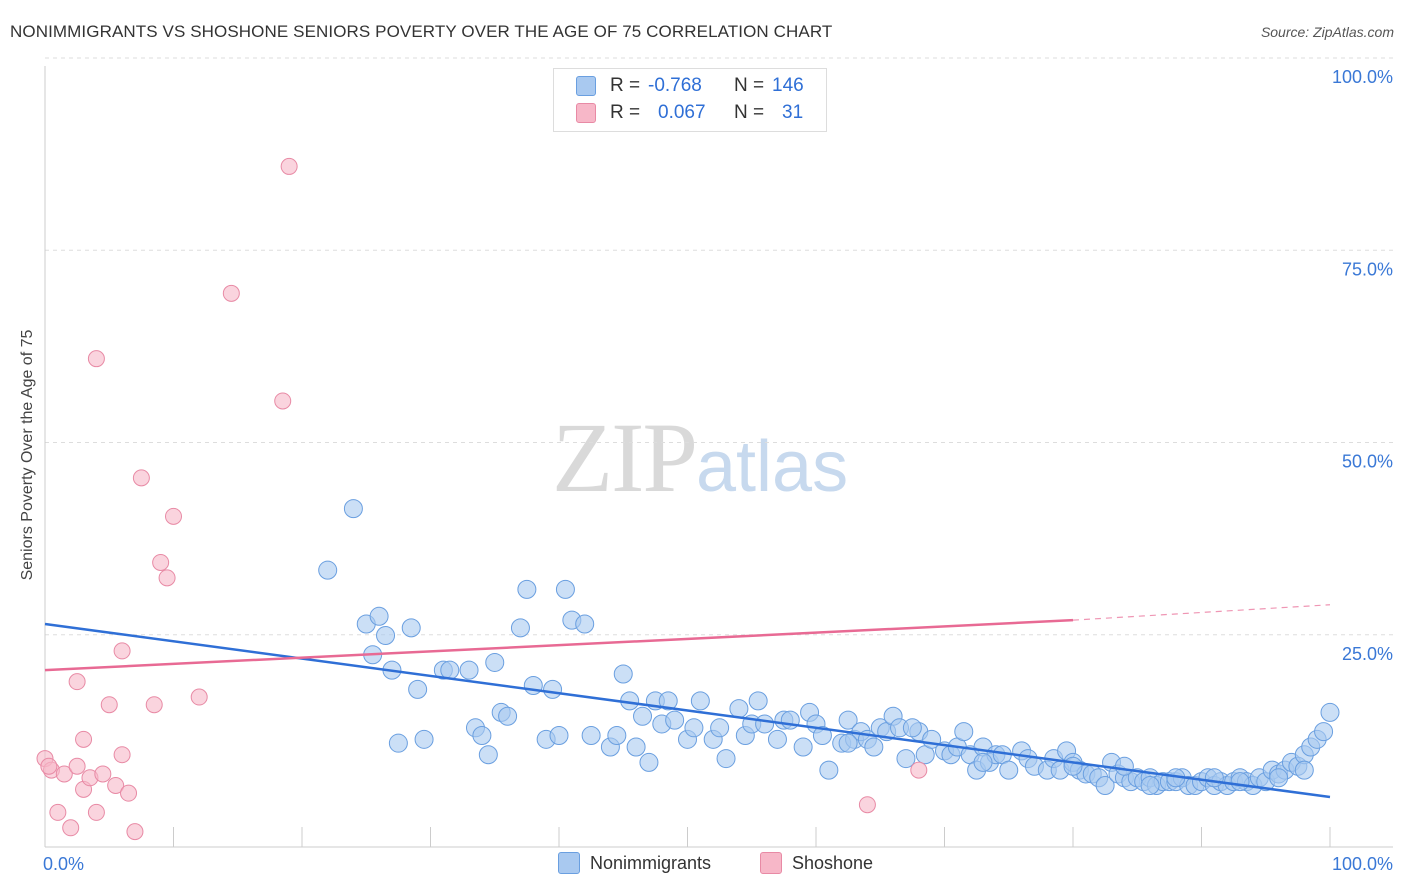 The width and height of the screenshot is (1406, 892). I want to click on y-tick-label: 75.0%, so click(1367, 269).